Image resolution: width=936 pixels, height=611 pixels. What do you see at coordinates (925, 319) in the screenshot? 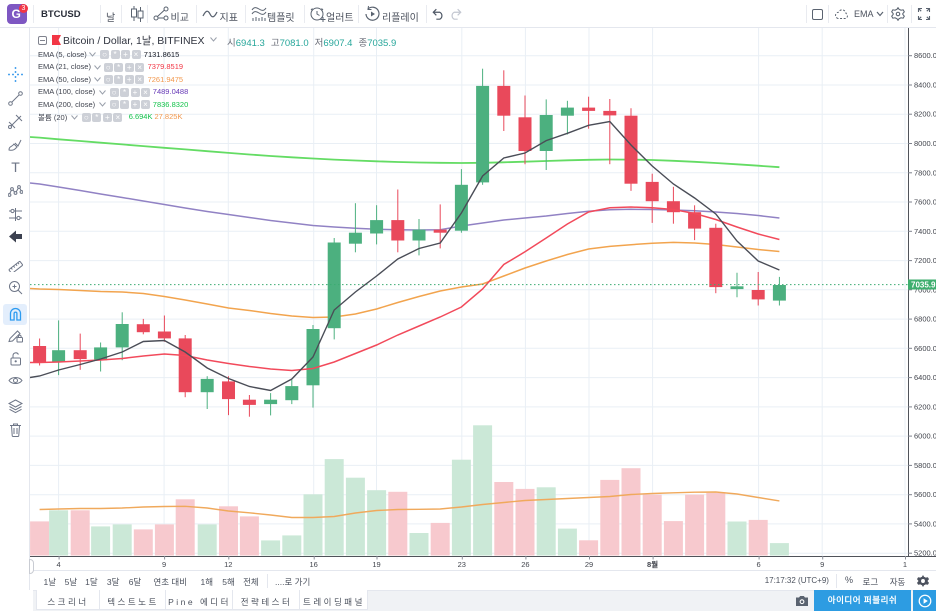
I see `svg-text: 6800.0` at bounding box center [925, 319].